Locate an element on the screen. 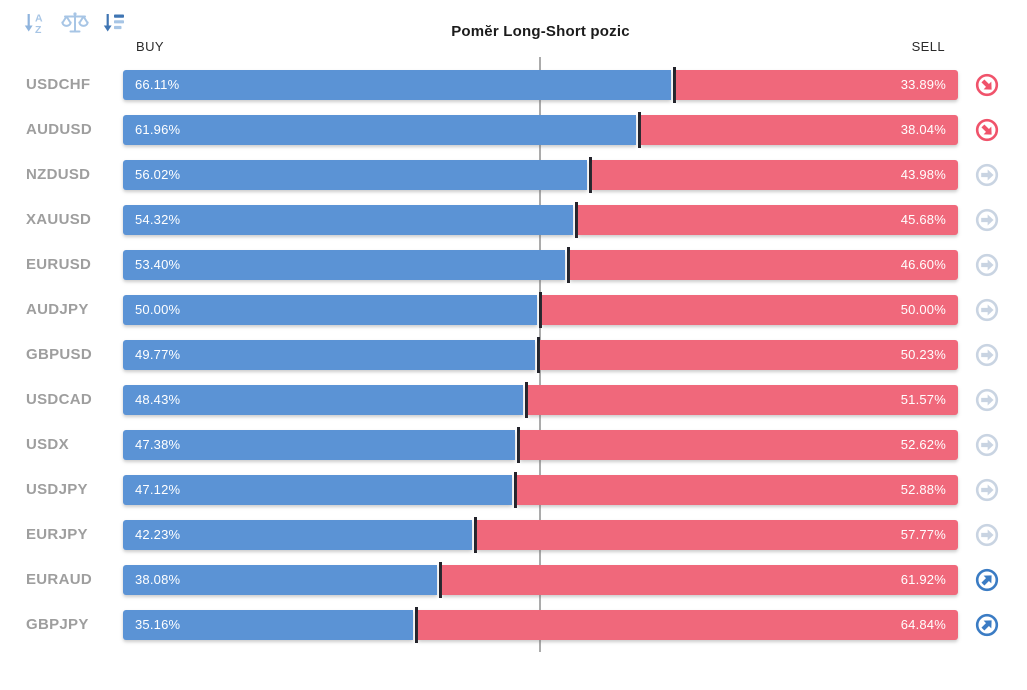 This screenshot has height=690, width=1027. ratio-bar: 66.11% 33.89% is located at coordinates (540, 84).